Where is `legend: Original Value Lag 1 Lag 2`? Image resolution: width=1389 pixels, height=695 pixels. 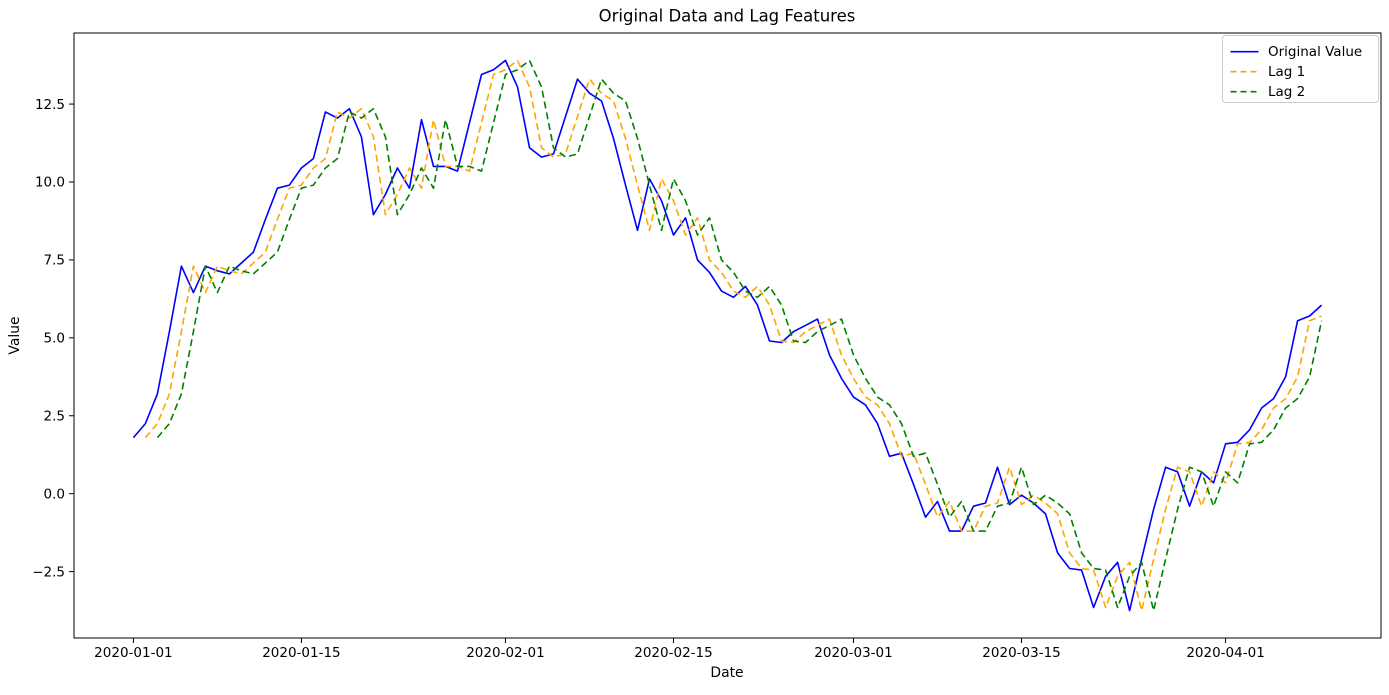
legend: Original Value Lag 1 Lag 2 is located at coordinates (1300, 69).